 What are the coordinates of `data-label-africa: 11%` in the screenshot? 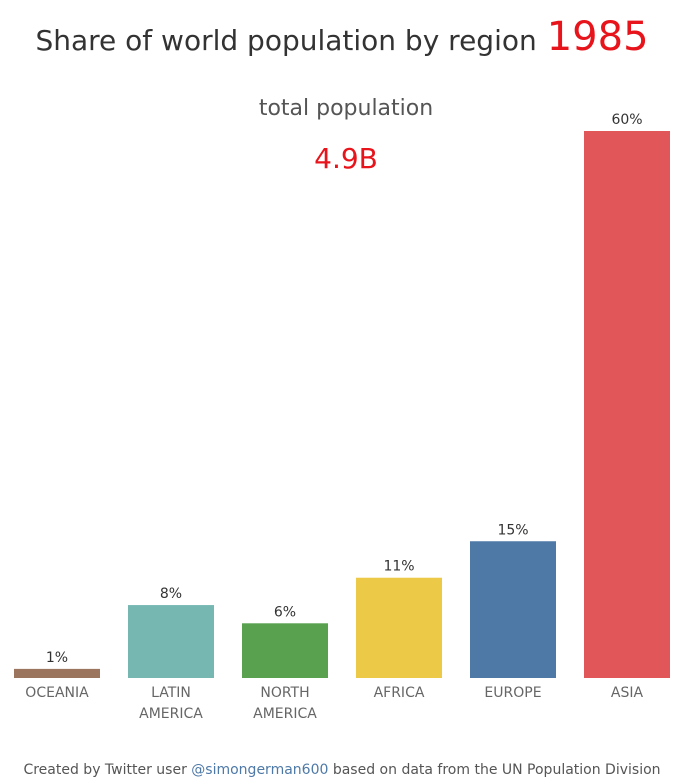 It's located at (398, 567).